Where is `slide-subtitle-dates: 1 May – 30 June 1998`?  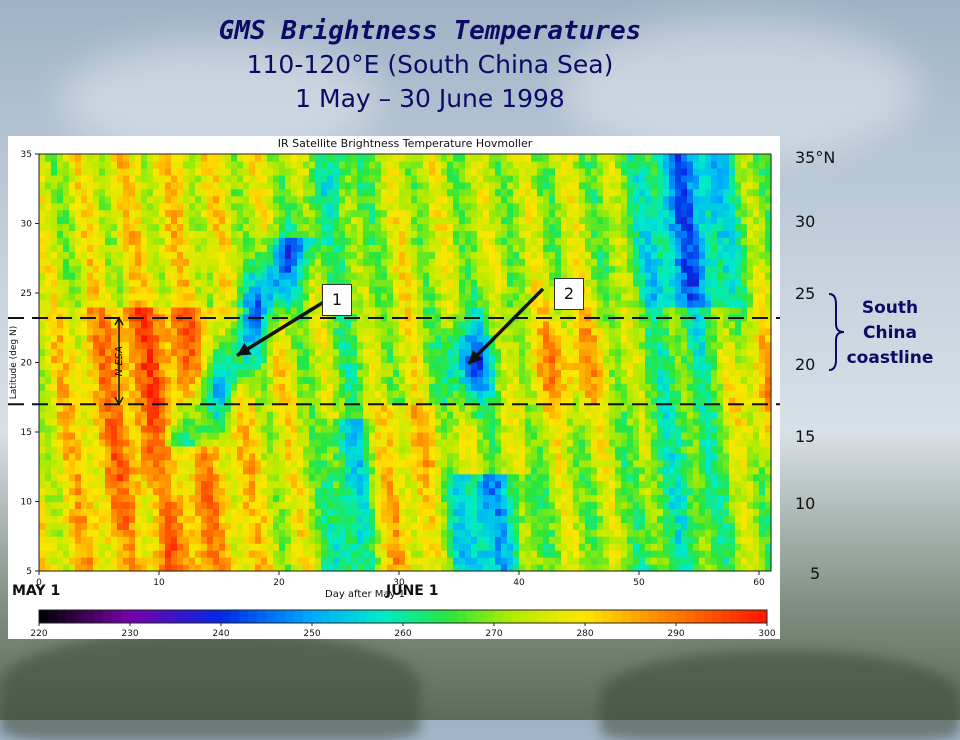 slide-subtitle-dates: 1 May – 30 June 1998 is located at coordinates (430, 98).